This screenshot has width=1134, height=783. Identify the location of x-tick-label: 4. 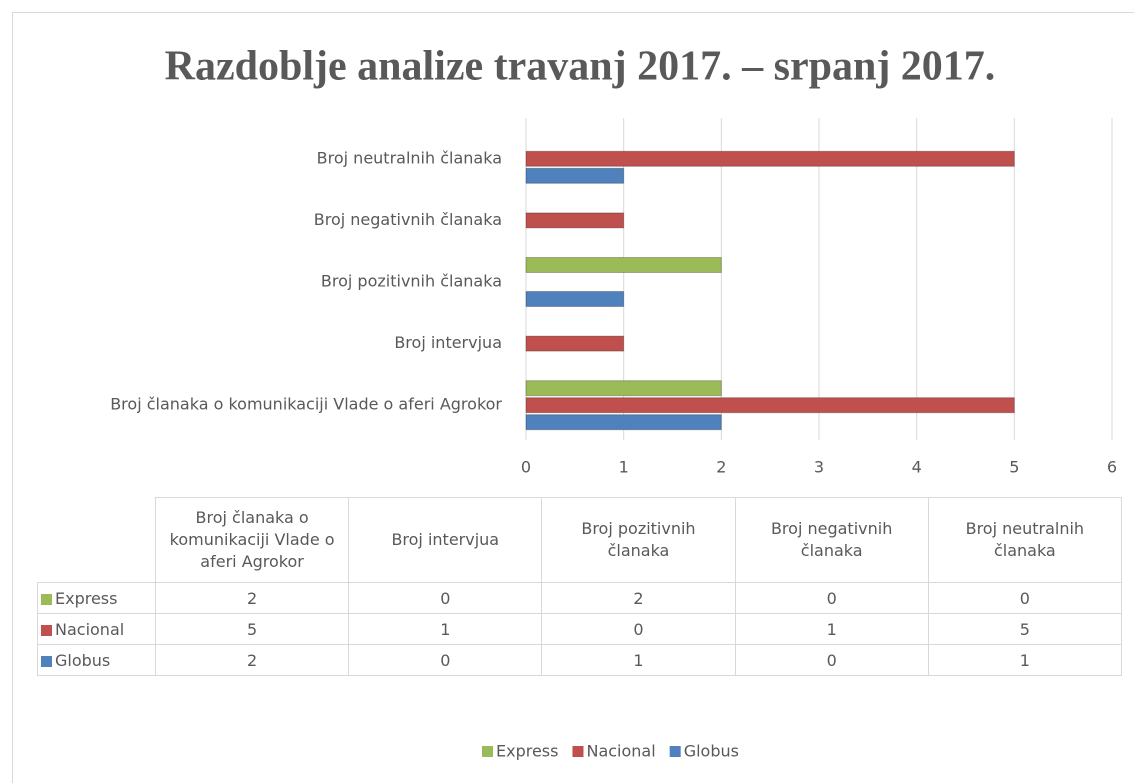
(917, 467).